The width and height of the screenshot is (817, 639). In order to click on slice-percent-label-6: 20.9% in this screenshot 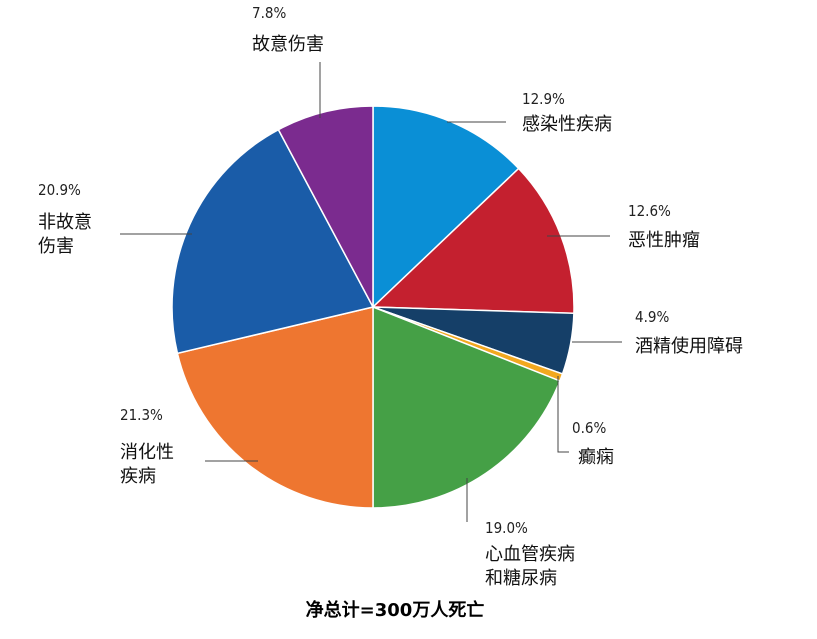, I will do `click(59, 190)`.